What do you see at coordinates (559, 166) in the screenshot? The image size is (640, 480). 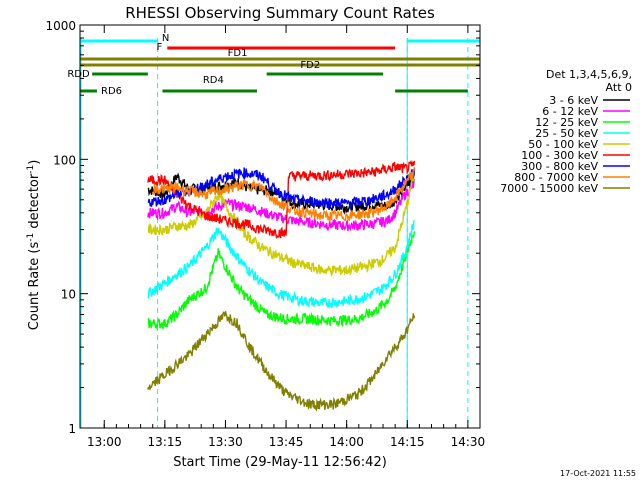 I see `legend-label-6: 300 - 800 keV` at bounding box center [559, 166].